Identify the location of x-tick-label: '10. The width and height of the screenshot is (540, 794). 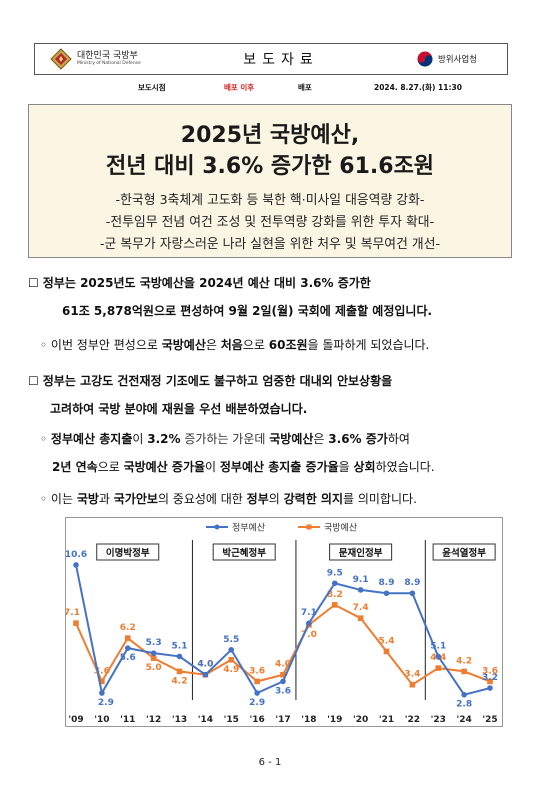
(101, 720).